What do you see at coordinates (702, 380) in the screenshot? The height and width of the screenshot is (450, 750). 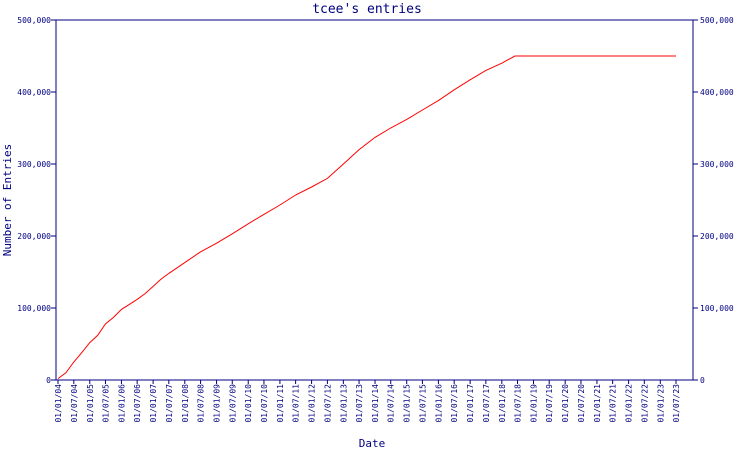 I see `y-tick-label-right: 0` at bounding box center [702, 380].